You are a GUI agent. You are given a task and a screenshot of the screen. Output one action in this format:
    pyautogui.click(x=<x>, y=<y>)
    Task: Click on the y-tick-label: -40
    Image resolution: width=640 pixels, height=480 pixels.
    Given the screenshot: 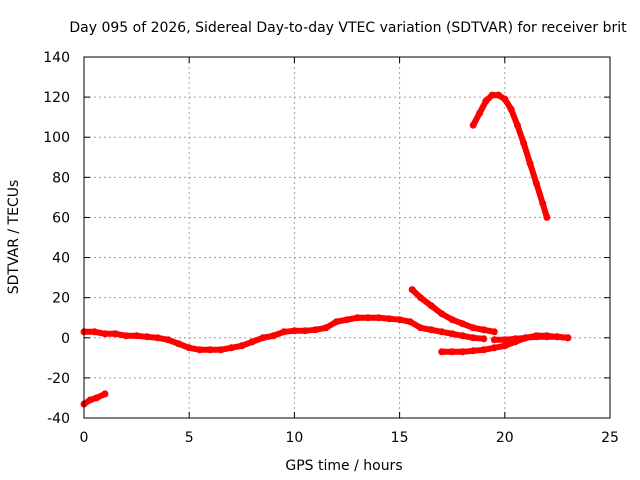 What is the action you would take?
    pyautogui.click(x=58, y=419)
    